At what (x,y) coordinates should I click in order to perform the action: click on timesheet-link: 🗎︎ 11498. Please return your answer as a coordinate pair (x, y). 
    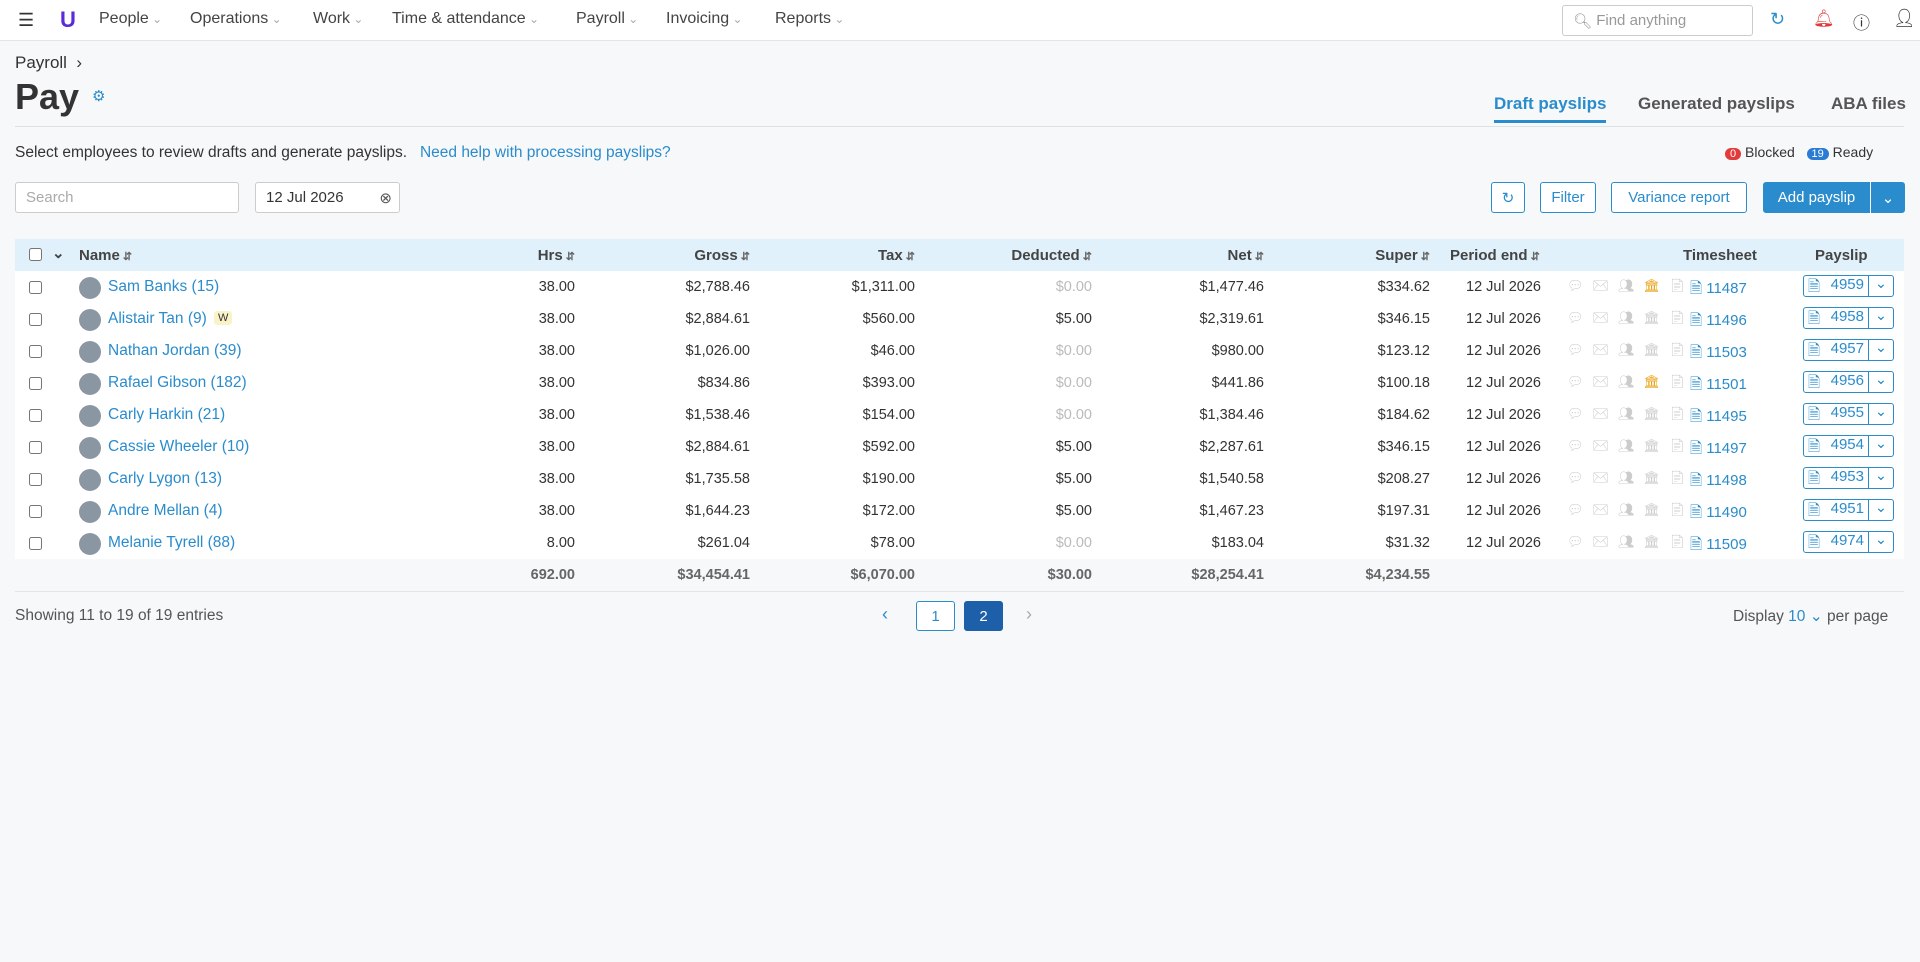
    Looking at the image, I should click on (1718, 480).